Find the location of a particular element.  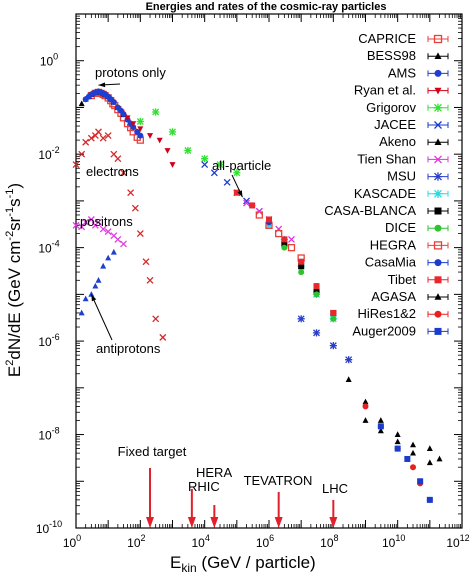

series-ams is located at coordinates (113, 113).